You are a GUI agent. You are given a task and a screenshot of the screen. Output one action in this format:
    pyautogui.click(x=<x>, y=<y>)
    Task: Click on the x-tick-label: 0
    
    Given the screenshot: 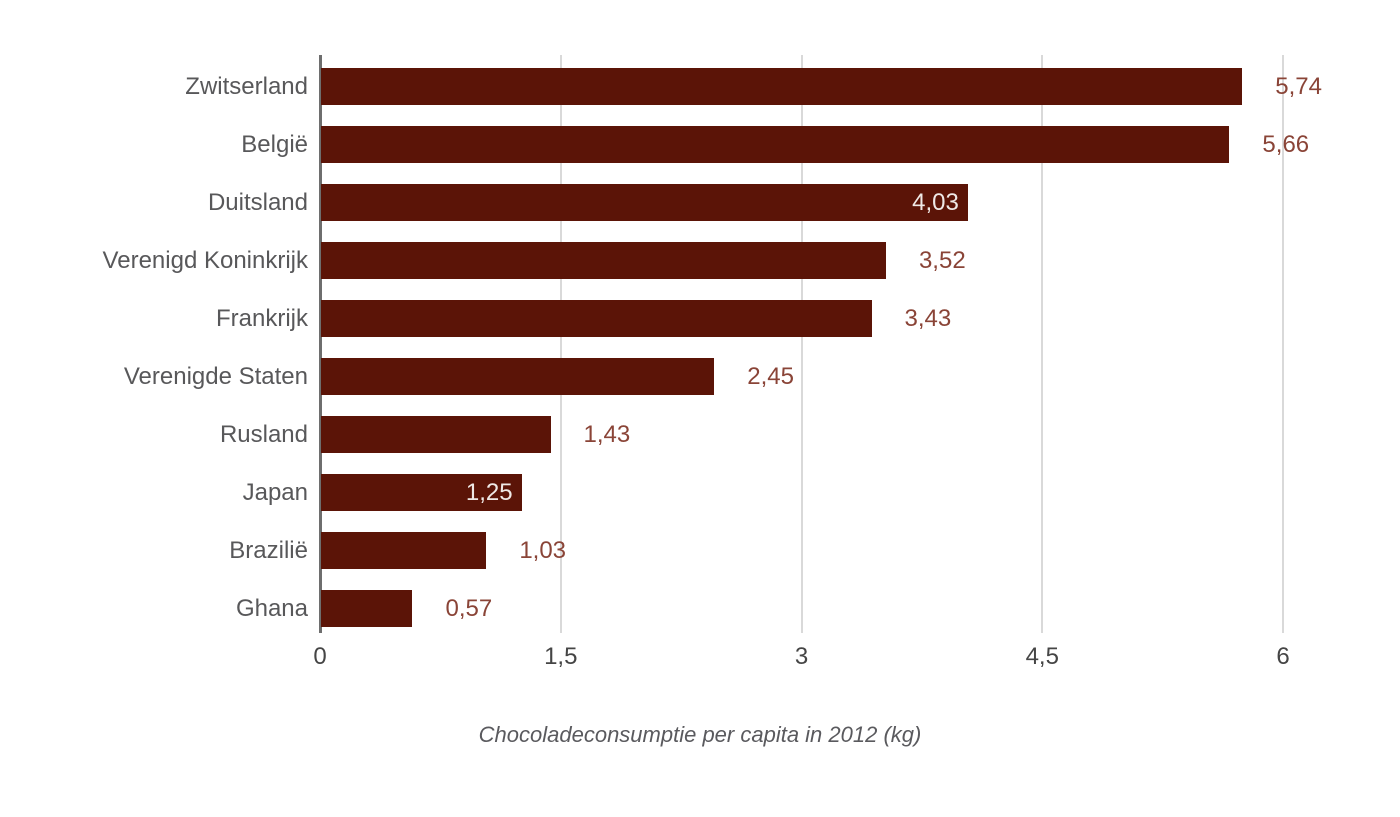 What is the action you would take?
    pyautogui.click(x=320, y=656)
    